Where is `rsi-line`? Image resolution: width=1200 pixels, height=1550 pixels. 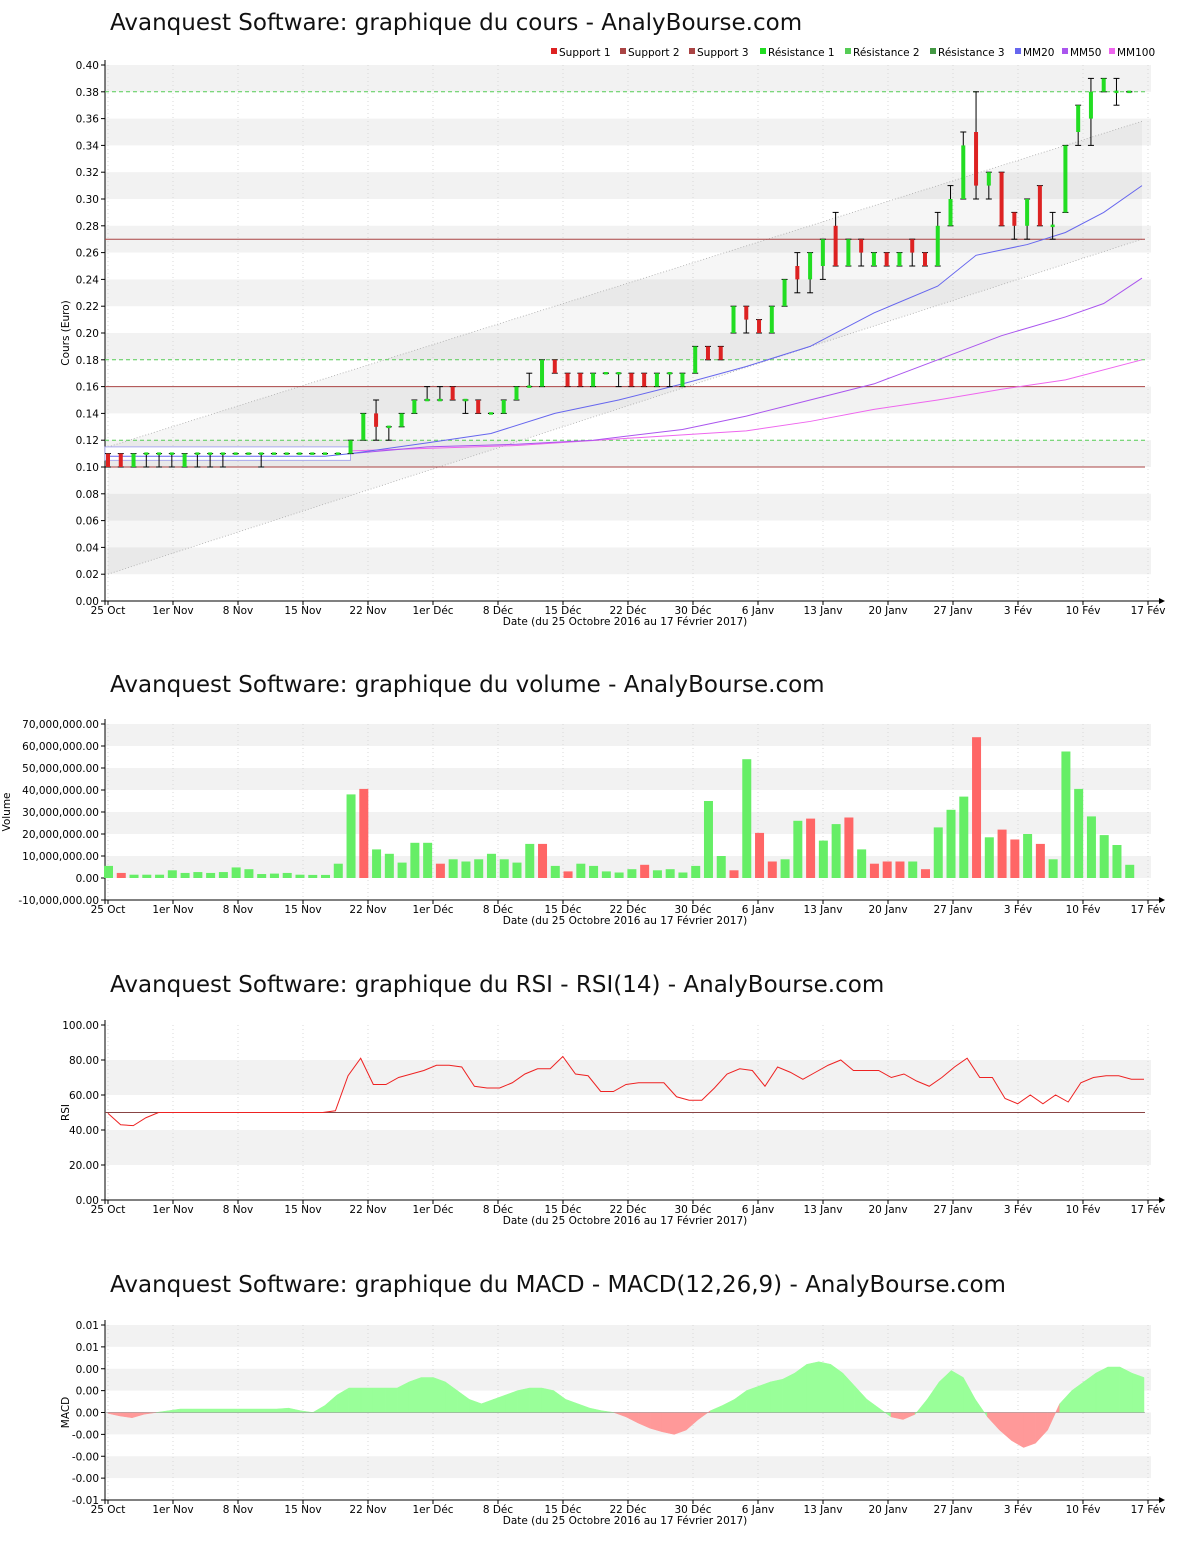 rsi-line is located at coordinates (625, 1091).